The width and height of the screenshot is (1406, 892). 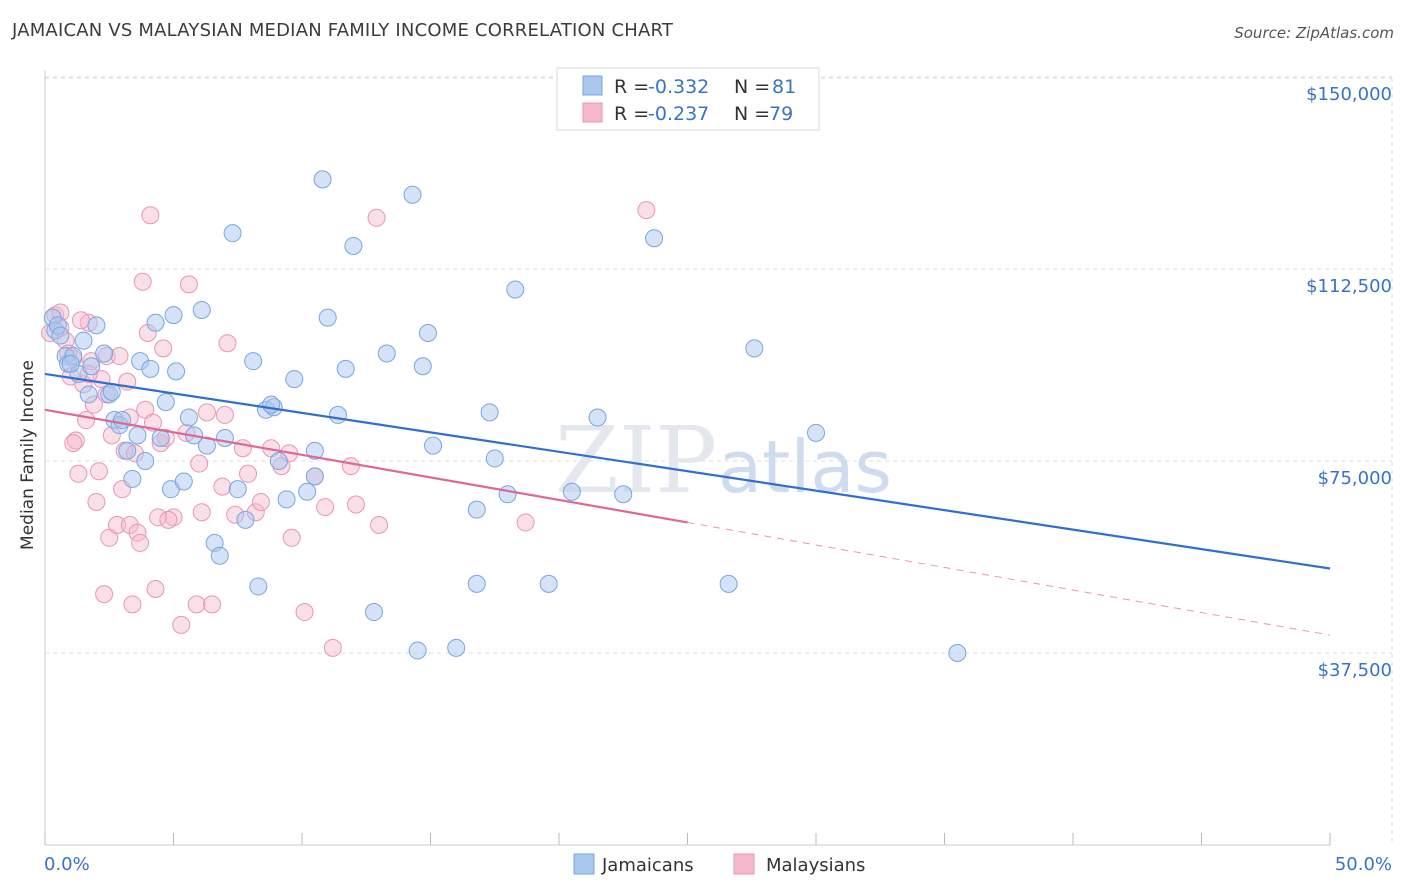 I want to click on watermark-zip: ZIP, so click(x=636, y=460).